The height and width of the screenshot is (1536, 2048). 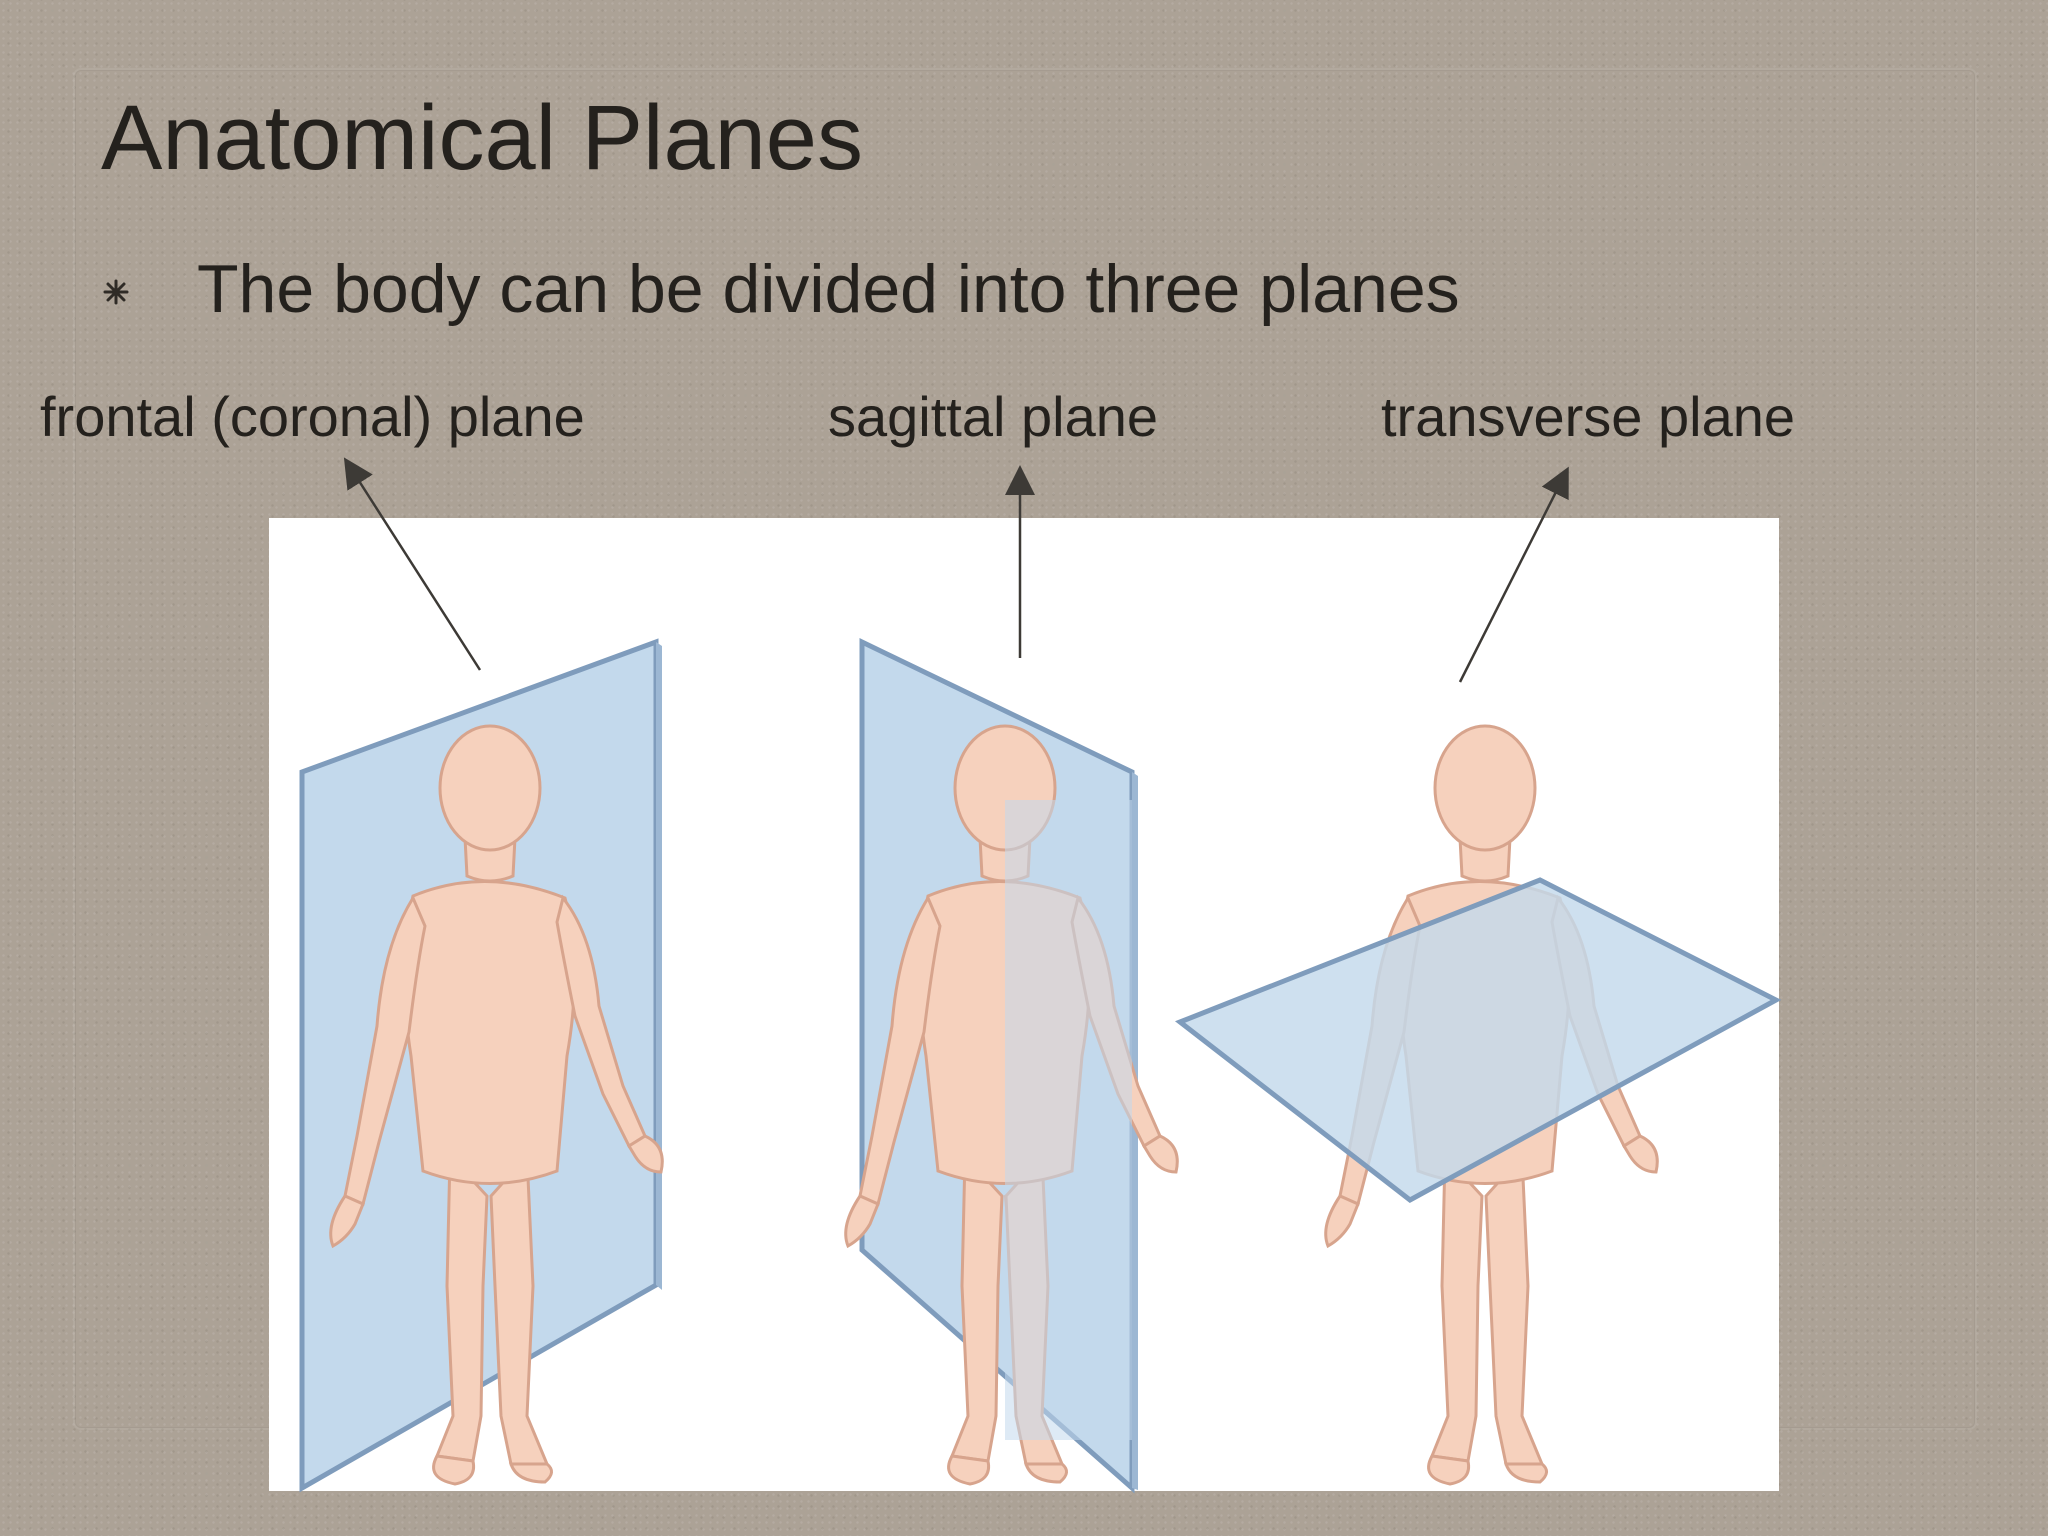 What do you see at coordinates (1513, 574) in the screenshot?
I see `transverse-pointer-arrow` at bounding box center [1513, 574].